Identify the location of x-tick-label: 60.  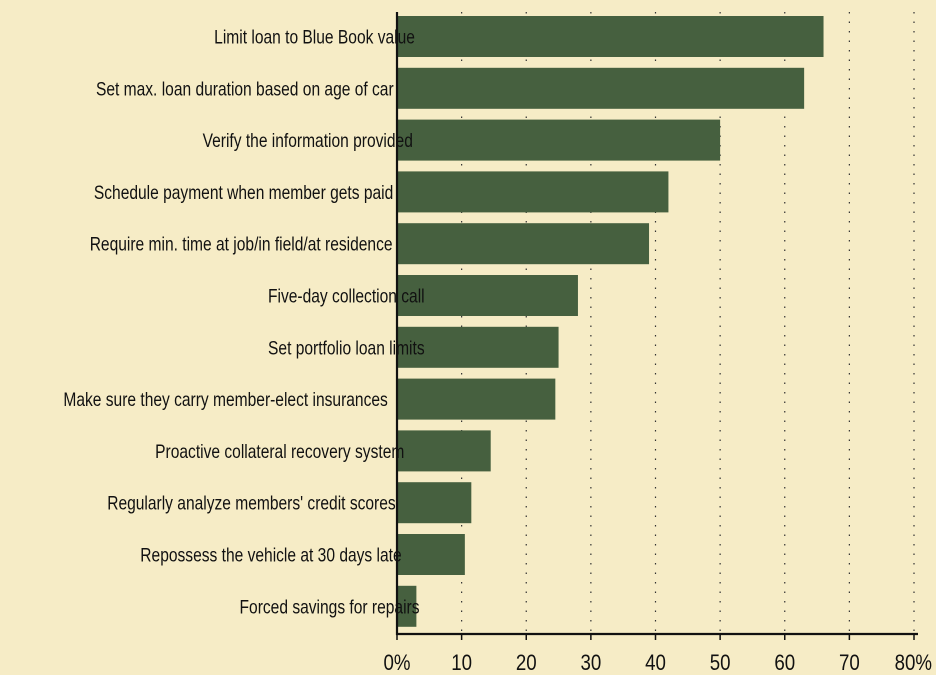
(784, 663).